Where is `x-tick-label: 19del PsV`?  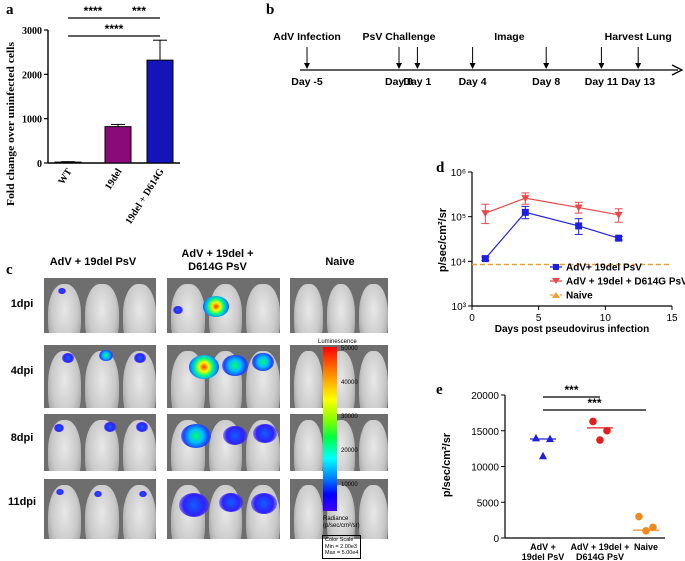
x-tick-label: 19del PsV is located at coordinates (543, 556).